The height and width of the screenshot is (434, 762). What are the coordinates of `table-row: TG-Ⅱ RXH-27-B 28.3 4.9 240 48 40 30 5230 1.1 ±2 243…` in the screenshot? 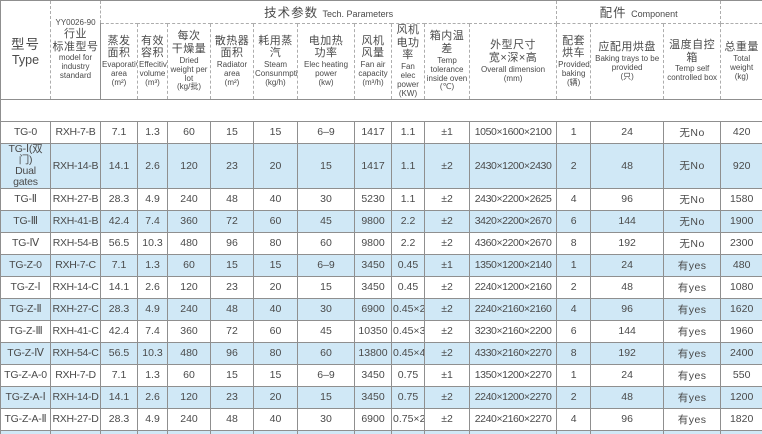 It's located at (381, 199).